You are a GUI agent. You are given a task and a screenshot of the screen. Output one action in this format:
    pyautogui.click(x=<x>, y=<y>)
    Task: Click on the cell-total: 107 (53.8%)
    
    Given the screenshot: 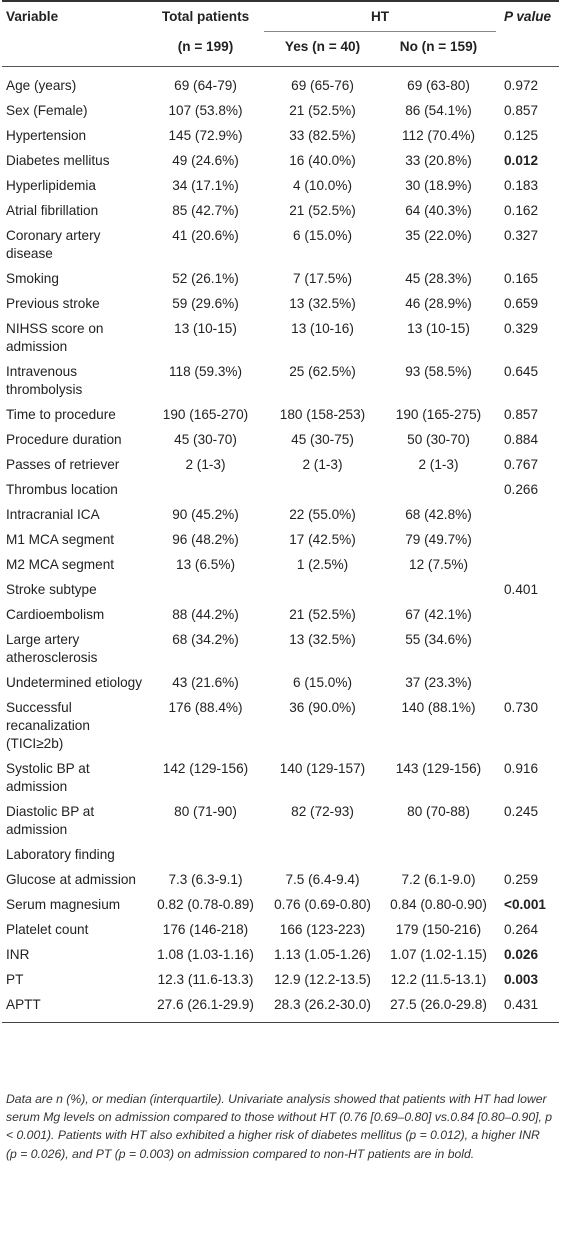 What is the action you would take?
    pyautogui.click(x=205, y=110)
    